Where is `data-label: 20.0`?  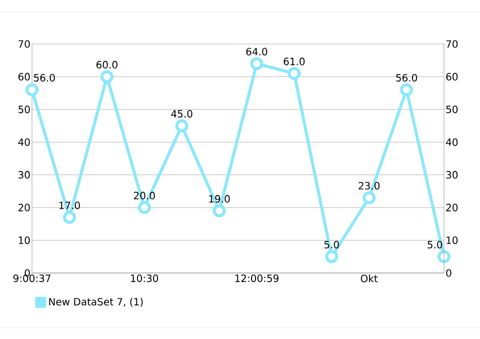 data-label: 20.0 is located at coordinates (144, 196).